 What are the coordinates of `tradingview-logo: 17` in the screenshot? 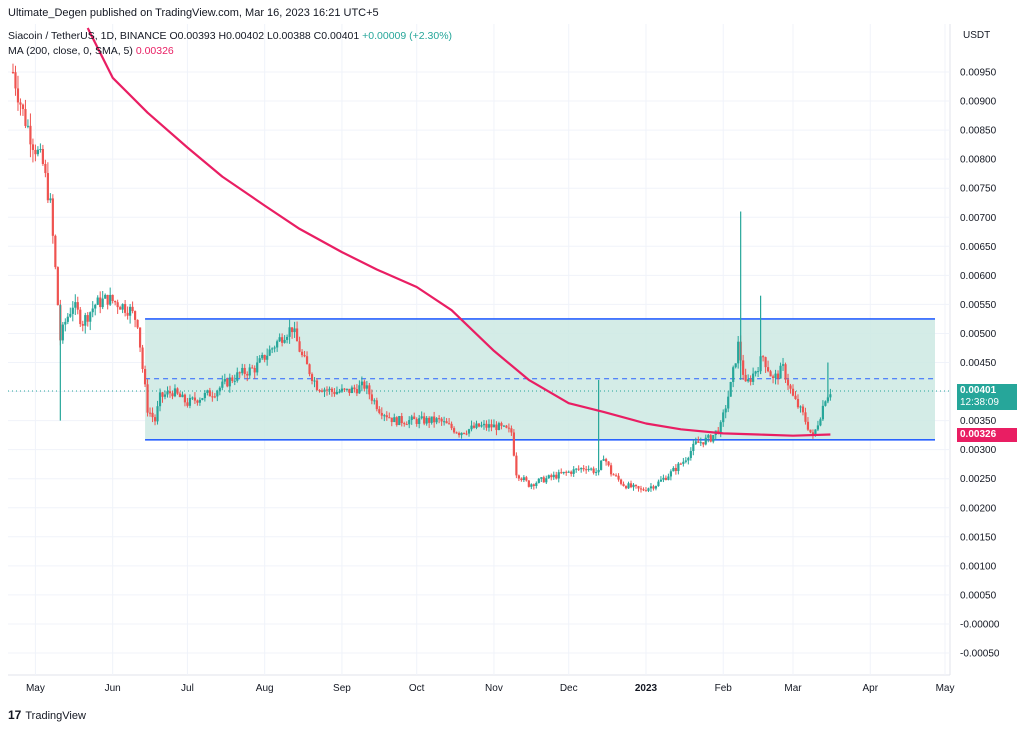 It's located at (15, 715).